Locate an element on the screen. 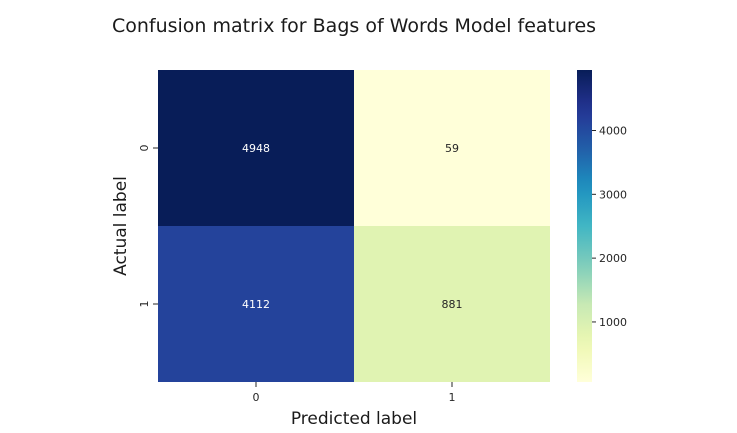 The height and width of the screenshot is (433, 737). cell-value-label: 4112 is located at coordinates (256, 304).